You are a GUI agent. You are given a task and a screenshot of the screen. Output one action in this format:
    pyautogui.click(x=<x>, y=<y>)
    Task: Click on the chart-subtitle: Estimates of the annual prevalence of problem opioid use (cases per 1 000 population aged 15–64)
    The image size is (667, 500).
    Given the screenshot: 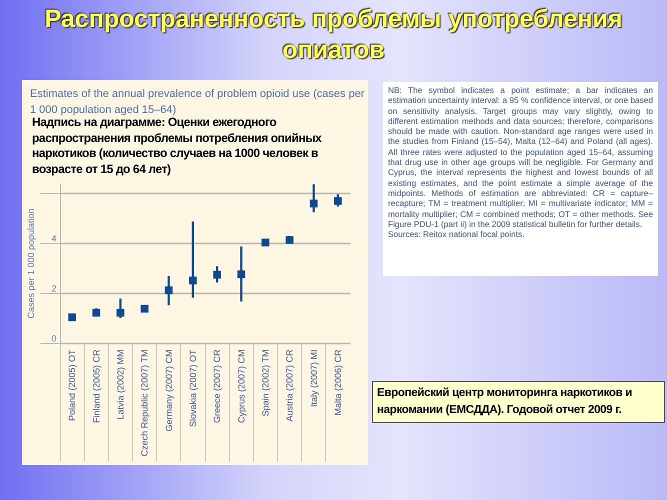 What is the action you would take?
    pyautogui.click(x=197, y=102)
    